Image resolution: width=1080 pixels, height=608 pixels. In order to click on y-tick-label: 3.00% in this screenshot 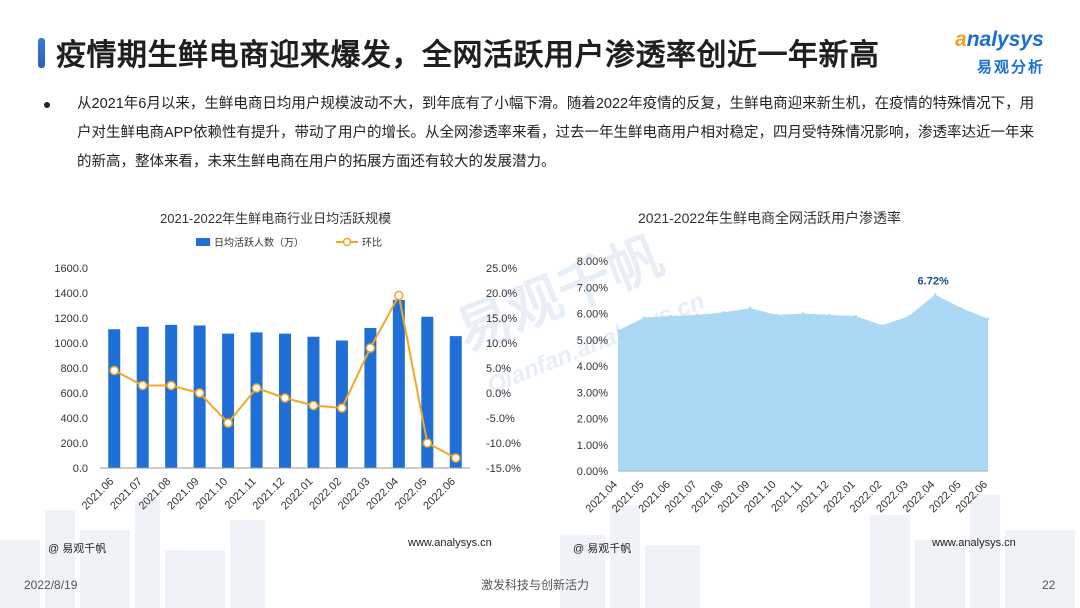, I will do `click(592, 393)`.